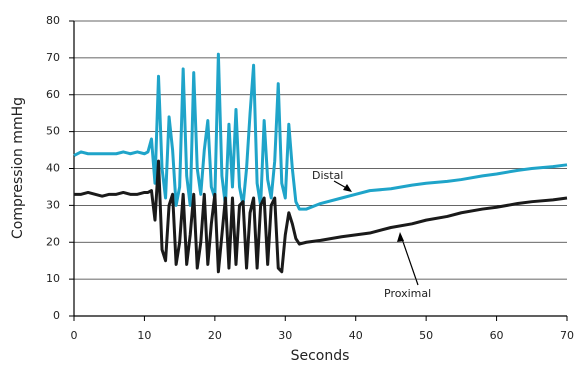  What do you see at coordinates (327, 175) in the screenshot?
I see `annotation: Distal` at bounding box center [327, 175].